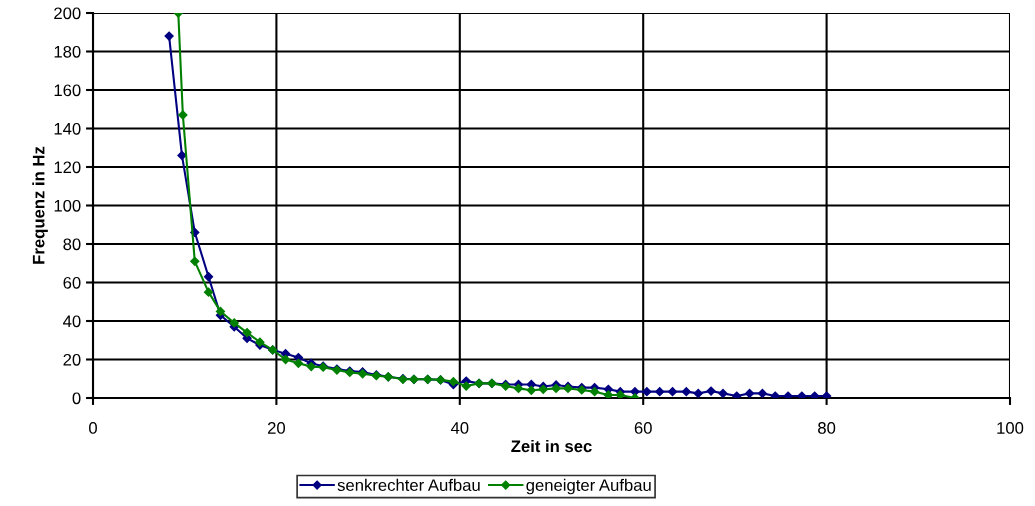 The height and width of the screenshot is (506, 1035). Describe the element at coordinates (76, 398) in the screenshot. I see `y-tick-label: 0` at that location.